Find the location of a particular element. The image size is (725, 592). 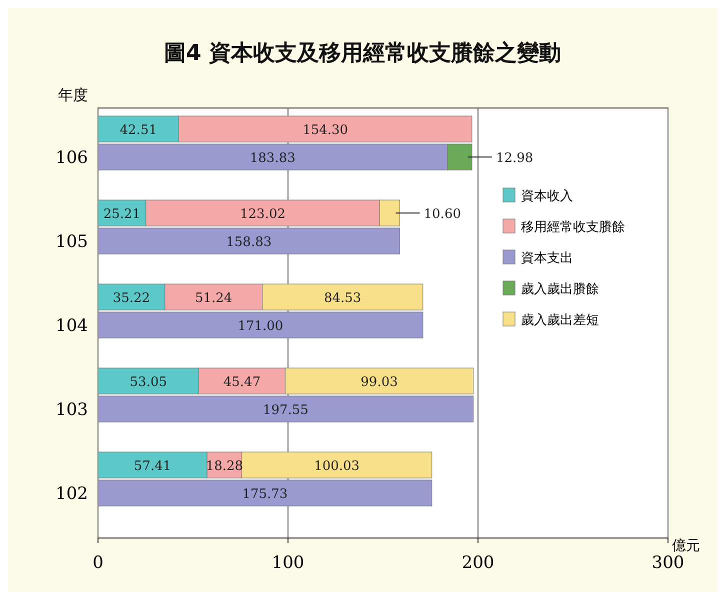

x-tick-label: 300 is located at coordinates (668, 563).